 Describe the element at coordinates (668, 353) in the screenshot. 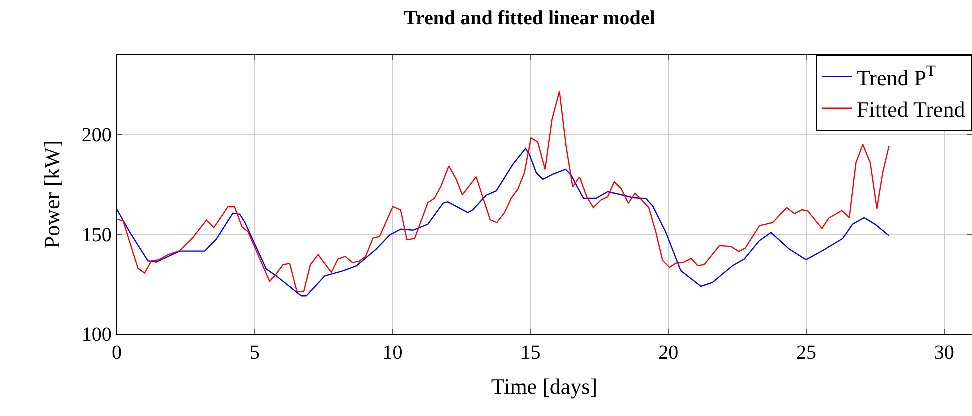

I see `x-tick-label: 20` at that location.